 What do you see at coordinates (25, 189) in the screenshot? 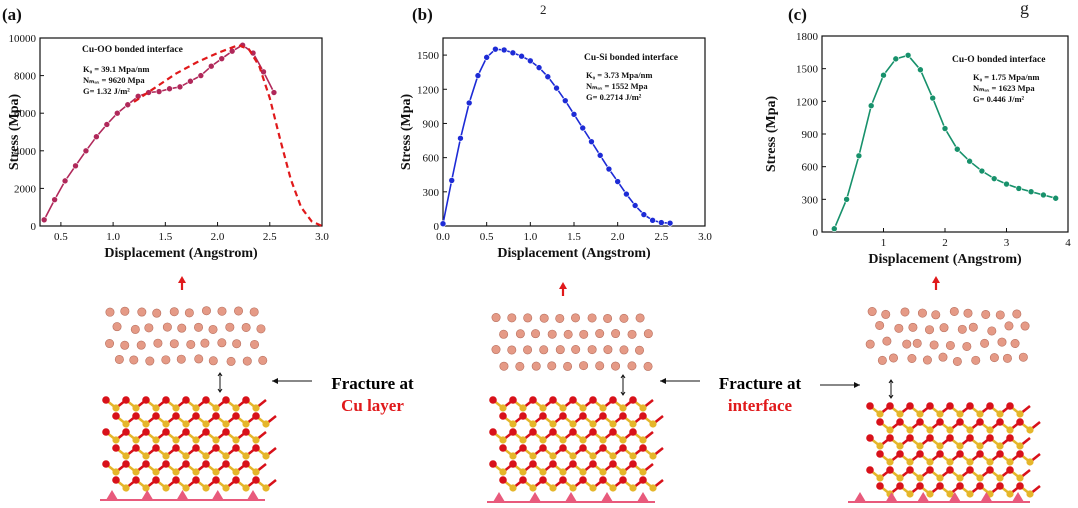
I see `y-tick-label: 2000` at bounding box center [25, 189].